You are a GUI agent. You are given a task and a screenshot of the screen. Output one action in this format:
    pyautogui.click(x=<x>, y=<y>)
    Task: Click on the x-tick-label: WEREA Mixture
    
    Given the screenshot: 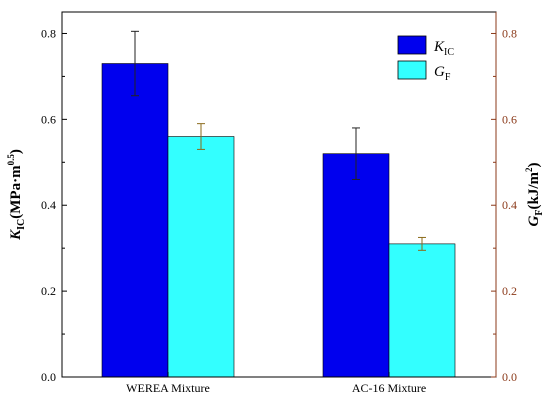 What is the action you would take?
    pyautogui.click(x=168, y=388)
    